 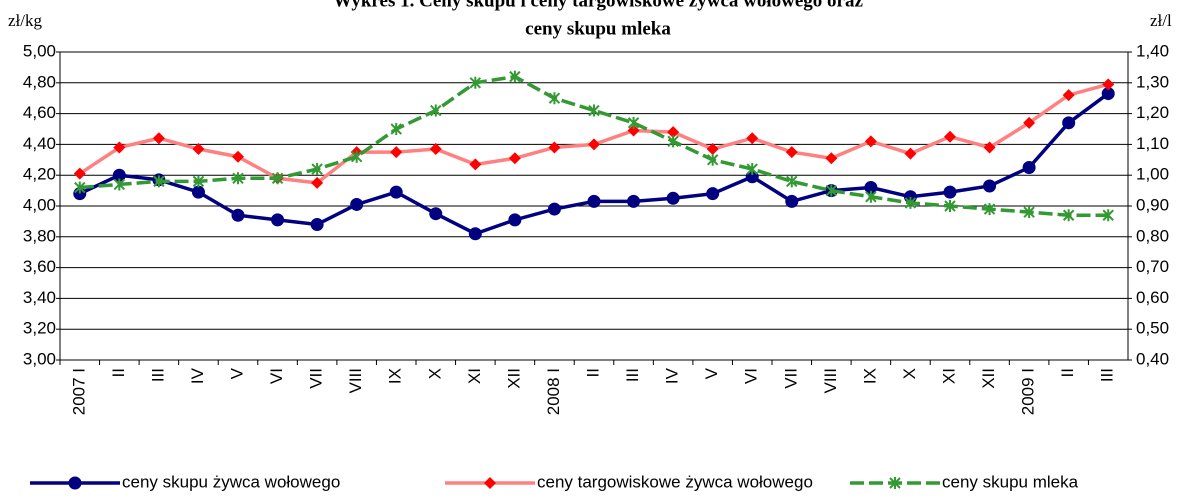 I want to click on y2-tick-label: 1,00, so click(x=1152, y=174).